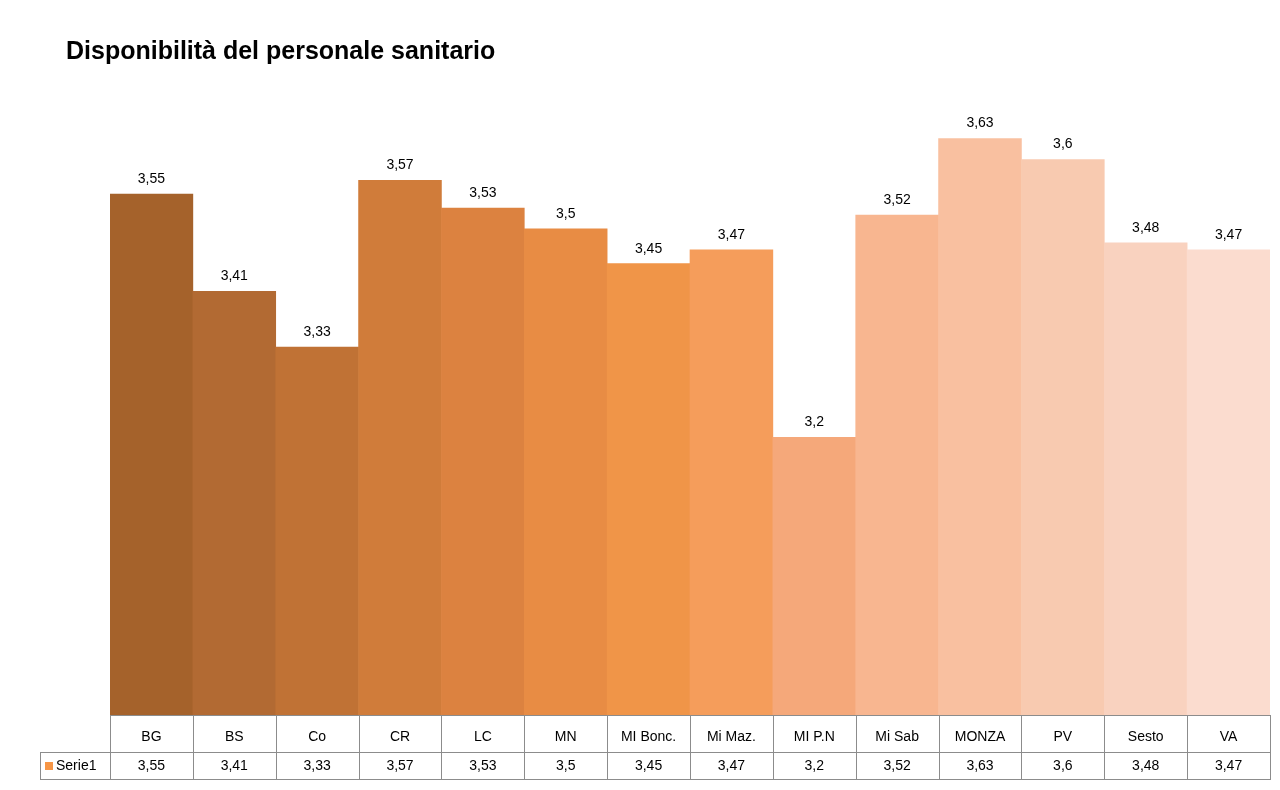  Describe the element at coordinates (897, 764) in the screenshot. I see `text: 3,52` at that location.